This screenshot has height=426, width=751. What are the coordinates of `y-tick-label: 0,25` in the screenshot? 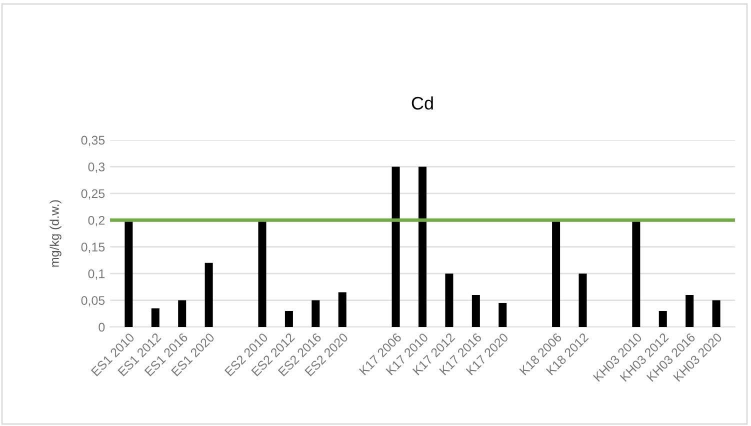 It's located at (93, 194).